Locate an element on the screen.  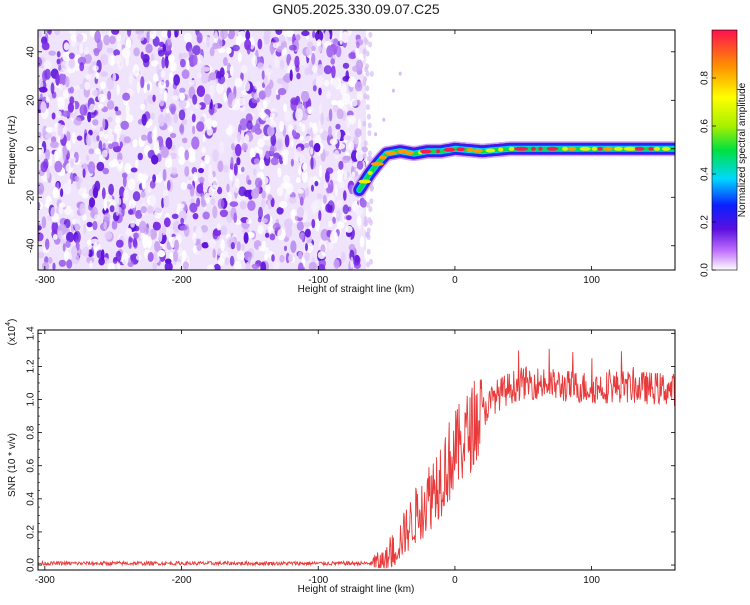
x-tick-label: -200 is located at coordinates (182, 280).